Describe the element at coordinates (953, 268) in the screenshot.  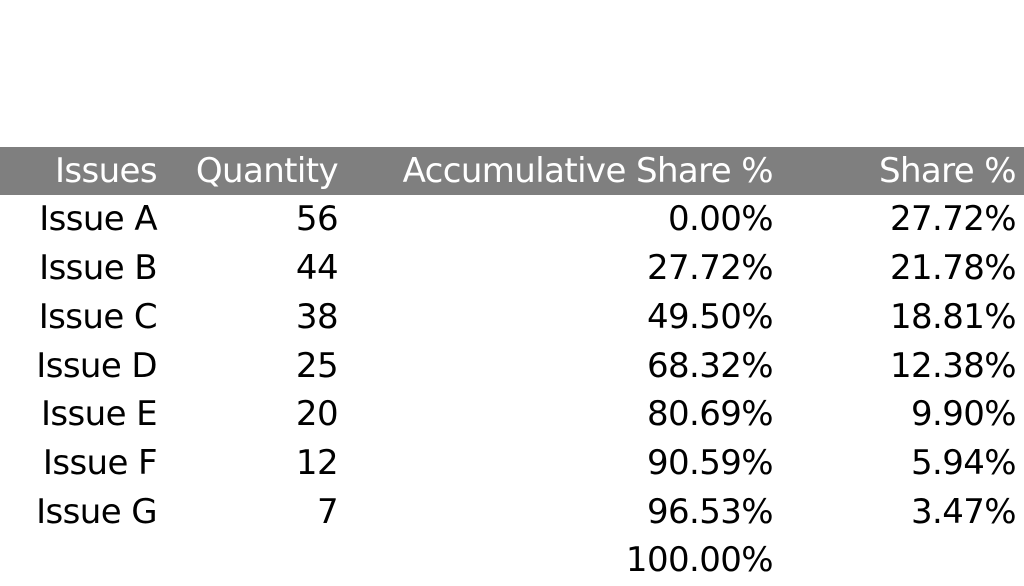
I see `cell-share: 21.78%` at that location.